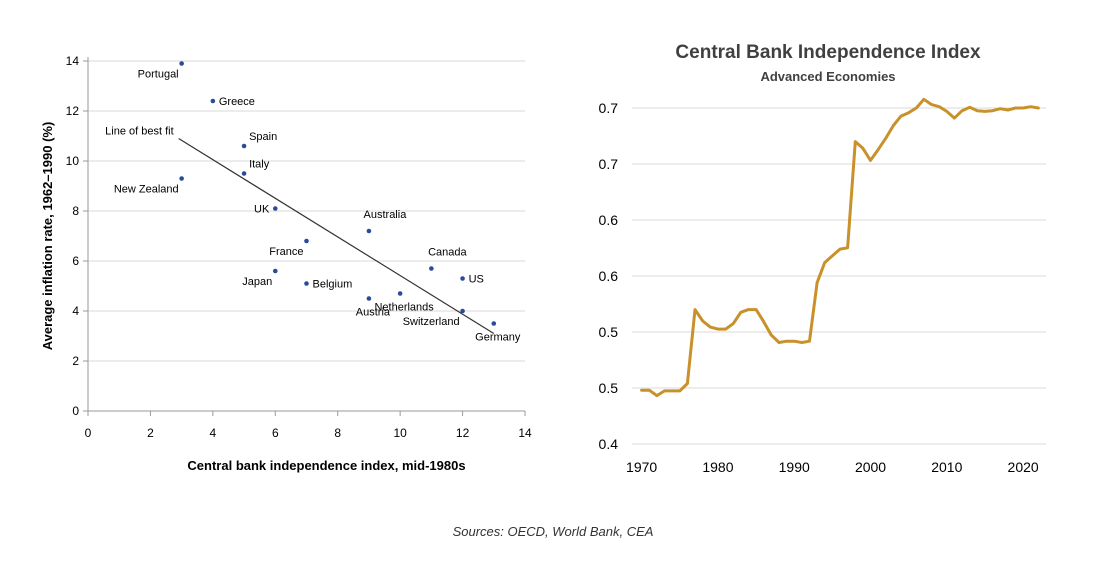 The height and width of the screenshot is (569, 1106). I want to click on scatter-x-tick-label: 4, so click(213, 433).